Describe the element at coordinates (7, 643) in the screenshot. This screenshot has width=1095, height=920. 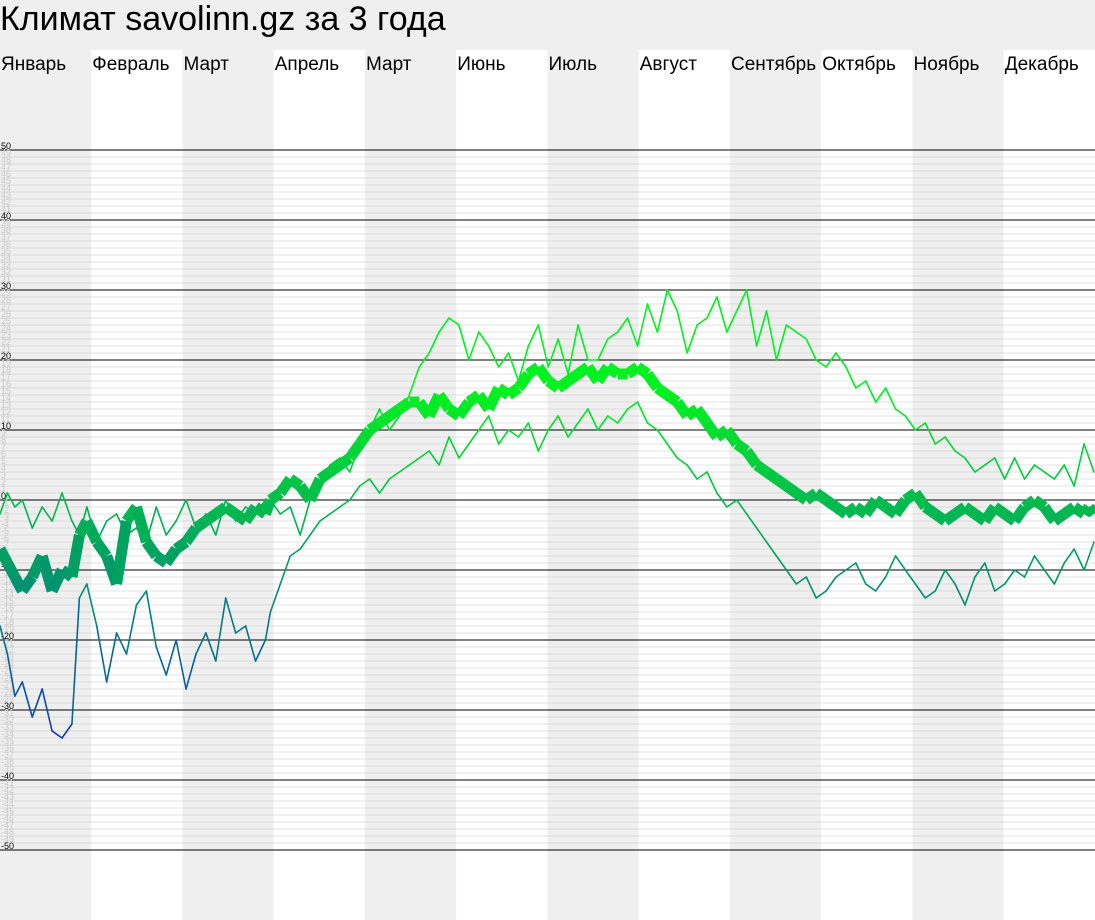
I see `y-tick-label-minor: -21` at that location.